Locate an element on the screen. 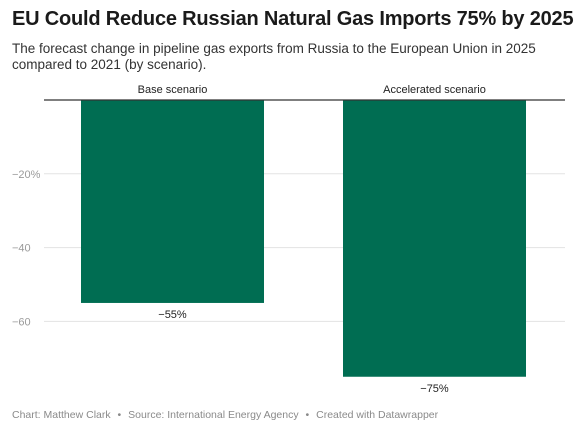 This screenshot has width=575, height=433. footer-source: Source: International Energy Agency is located at coordinates (213, 415).